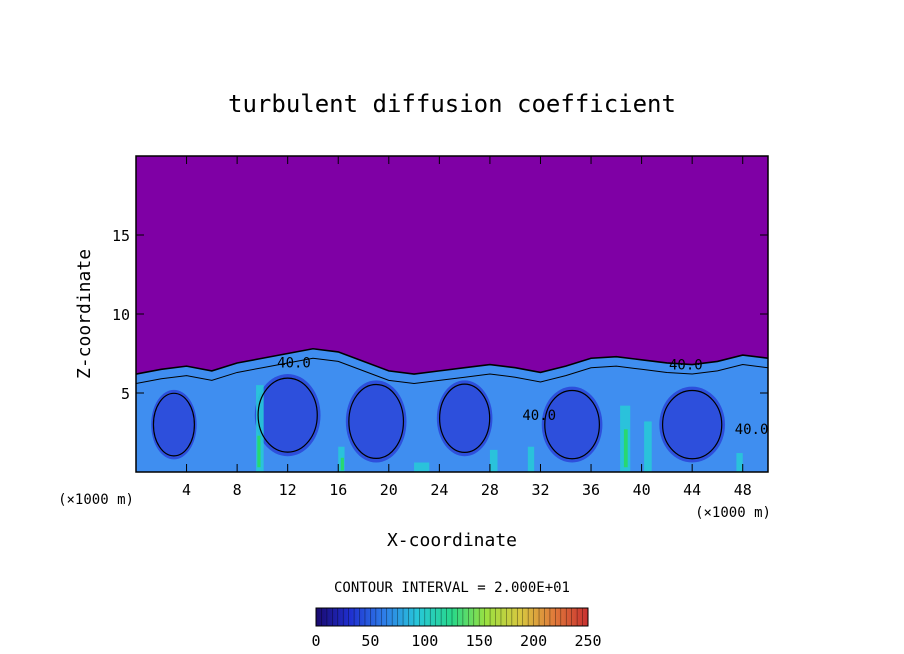 This screenshot has height=654, width=904. I want to click on contour-lines, so click(452, 403).